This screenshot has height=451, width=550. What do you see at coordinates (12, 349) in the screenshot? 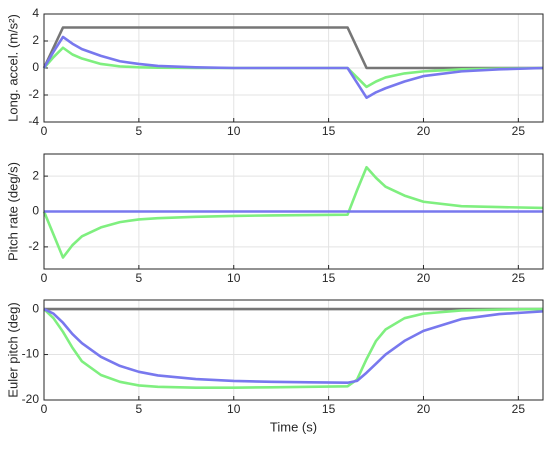
I see `y-axis-label: Euler pitch (deg)` at bounding box center [12, 349].